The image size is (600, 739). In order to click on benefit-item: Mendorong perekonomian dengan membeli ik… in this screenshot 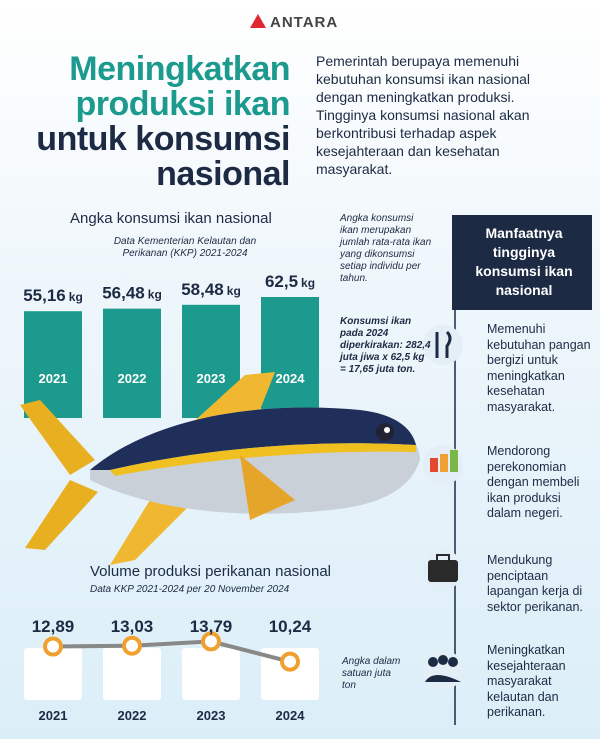, I will do `click(533, 482)`.